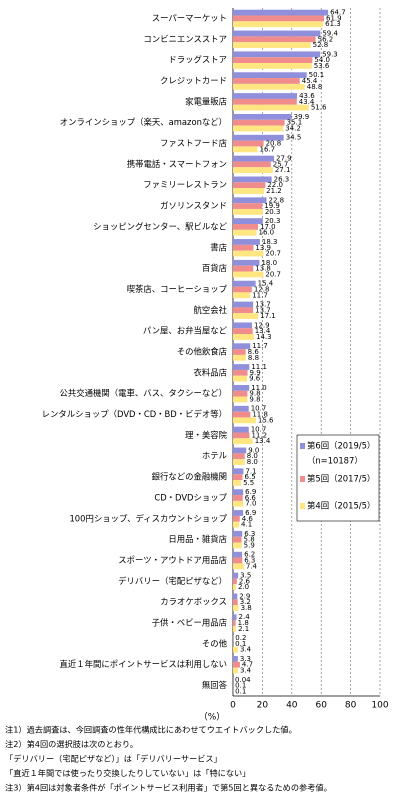  I want to click on value-label: 39.9, so click(302, 117).